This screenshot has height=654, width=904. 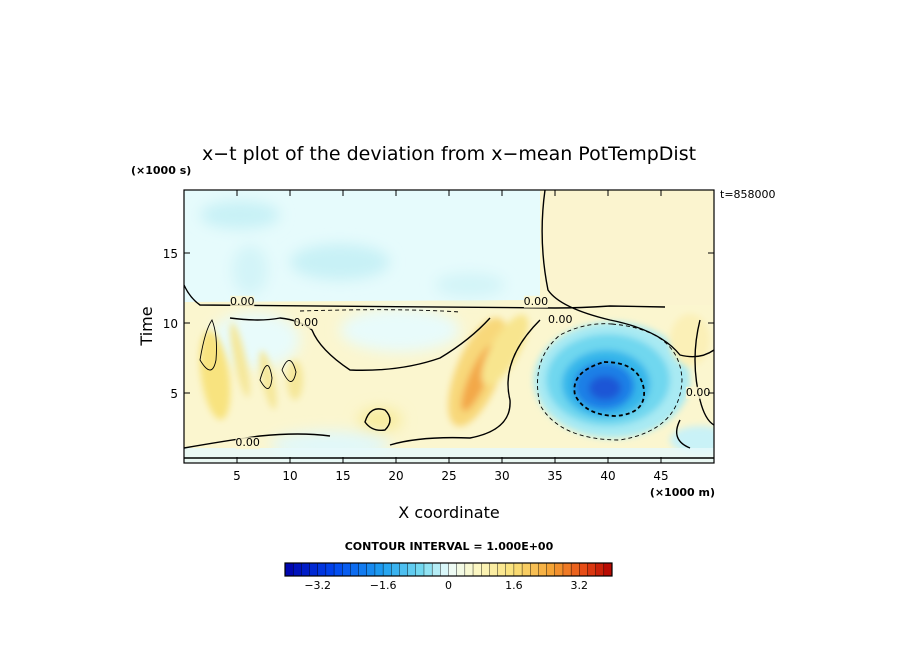 What do you see at coordinates (607, 476) in the screenshot?
I see `x-tick-label: 40` at bounding box center [607, 476].